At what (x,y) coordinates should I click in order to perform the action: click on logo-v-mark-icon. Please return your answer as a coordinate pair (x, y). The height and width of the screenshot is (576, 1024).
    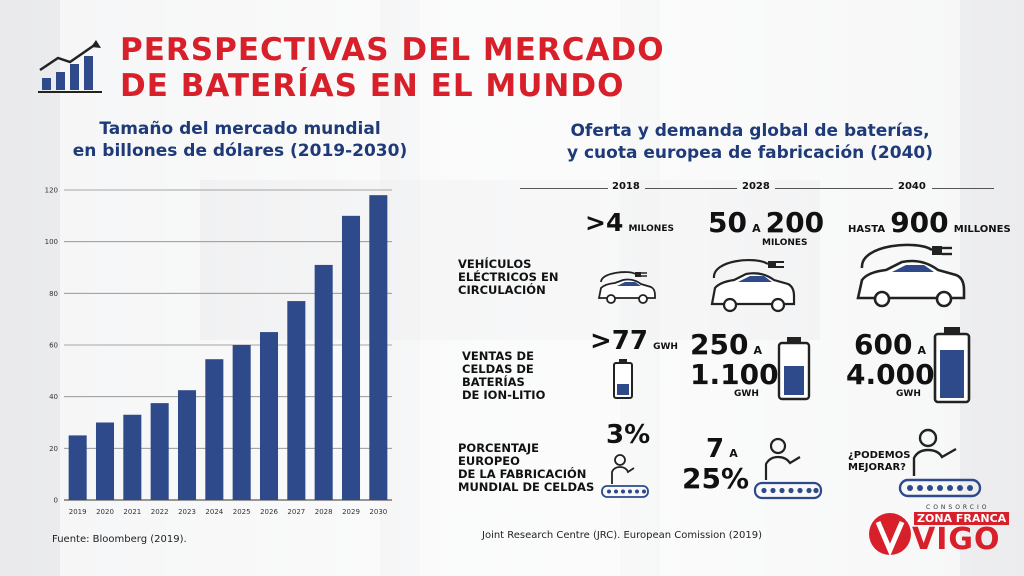
    Looking at the image, I should click on (890, 535).